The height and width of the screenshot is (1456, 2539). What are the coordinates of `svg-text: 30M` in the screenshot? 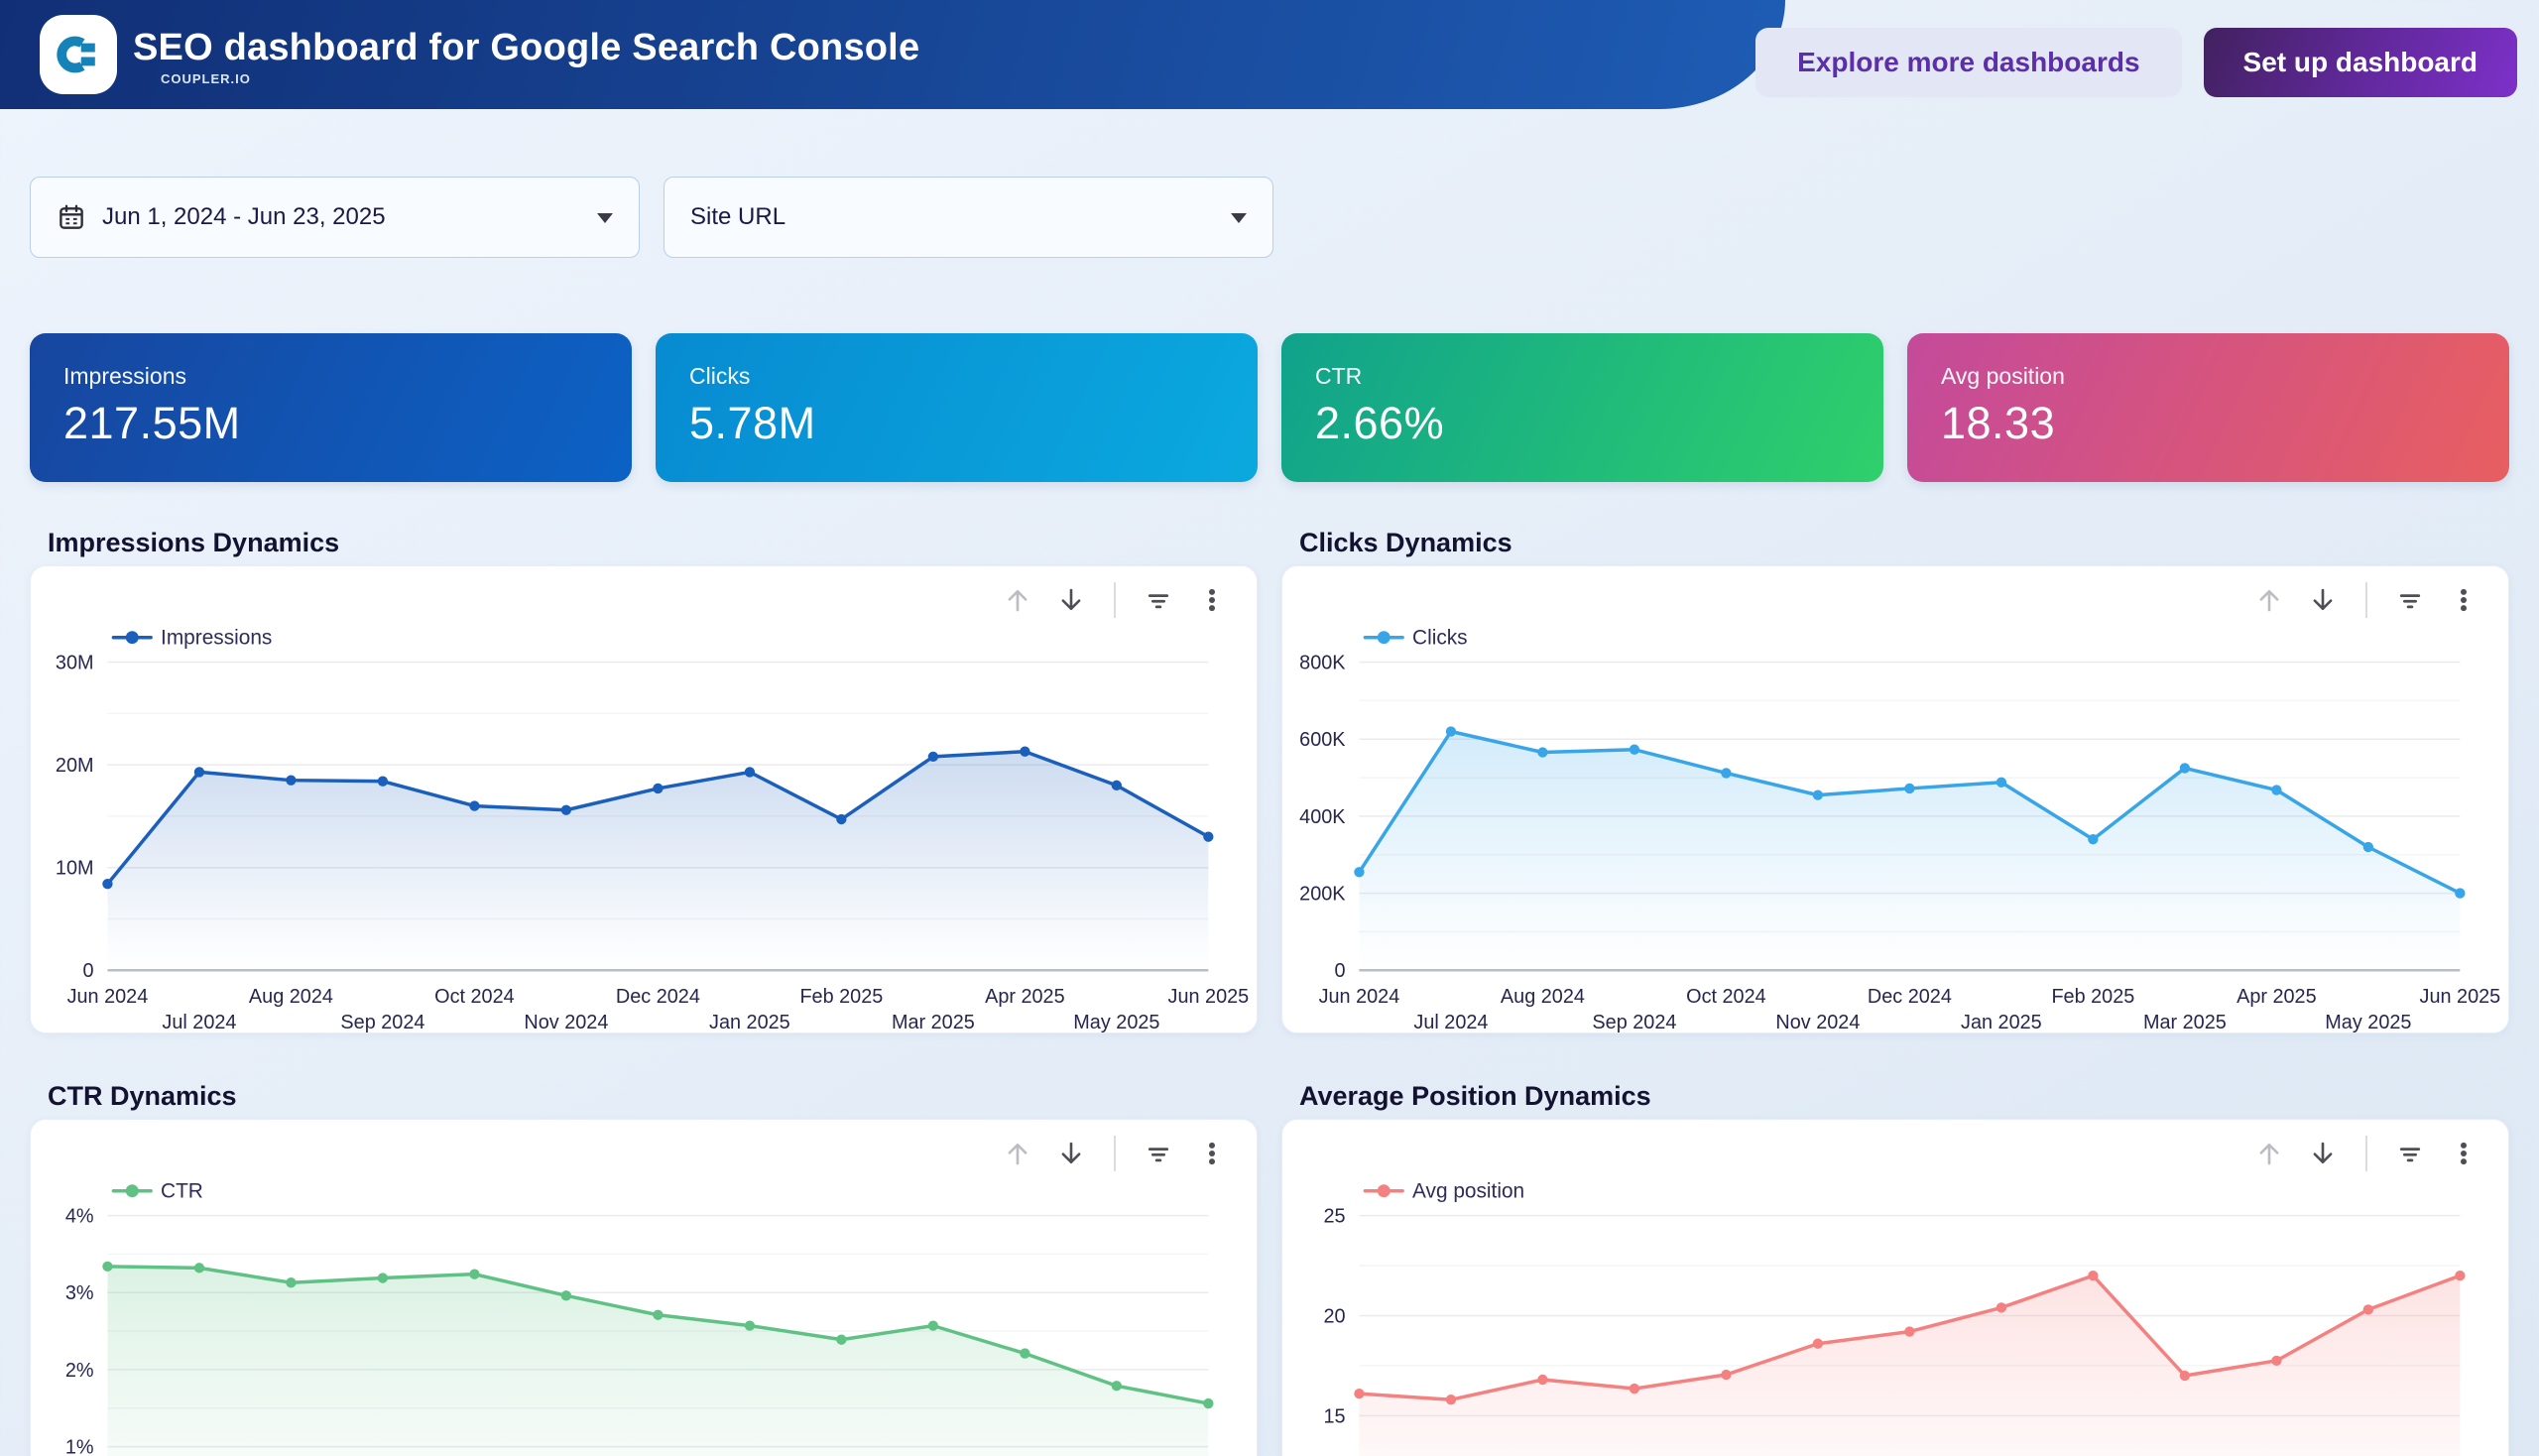 It's located at (75, 663).